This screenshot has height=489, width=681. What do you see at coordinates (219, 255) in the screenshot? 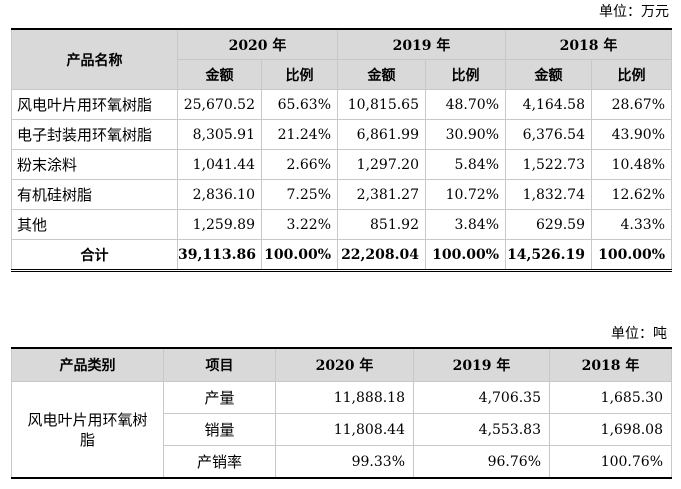
I see `total-amount-2020: 39,113.86` at bounding box center [219, 255].